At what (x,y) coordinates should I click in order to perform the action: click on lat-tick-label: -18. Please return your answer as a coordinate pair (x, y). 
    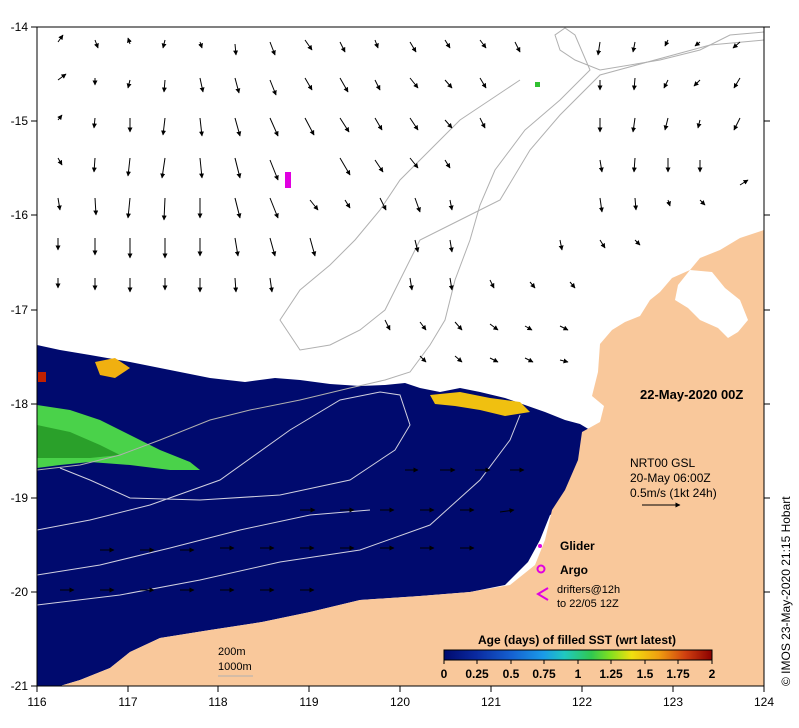
    Looking at the image, I should click on (20, 404).